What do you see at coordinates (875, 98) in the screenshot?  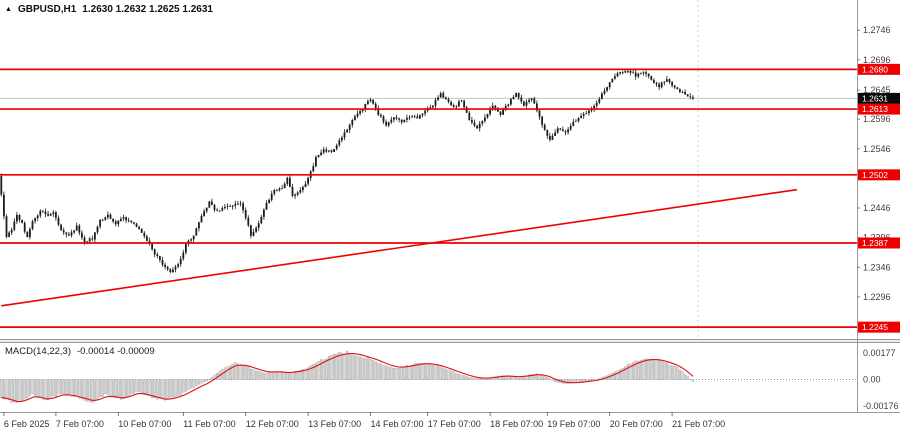 I see `price-badge-label: 1.2631` at bounding box center [875, 98].